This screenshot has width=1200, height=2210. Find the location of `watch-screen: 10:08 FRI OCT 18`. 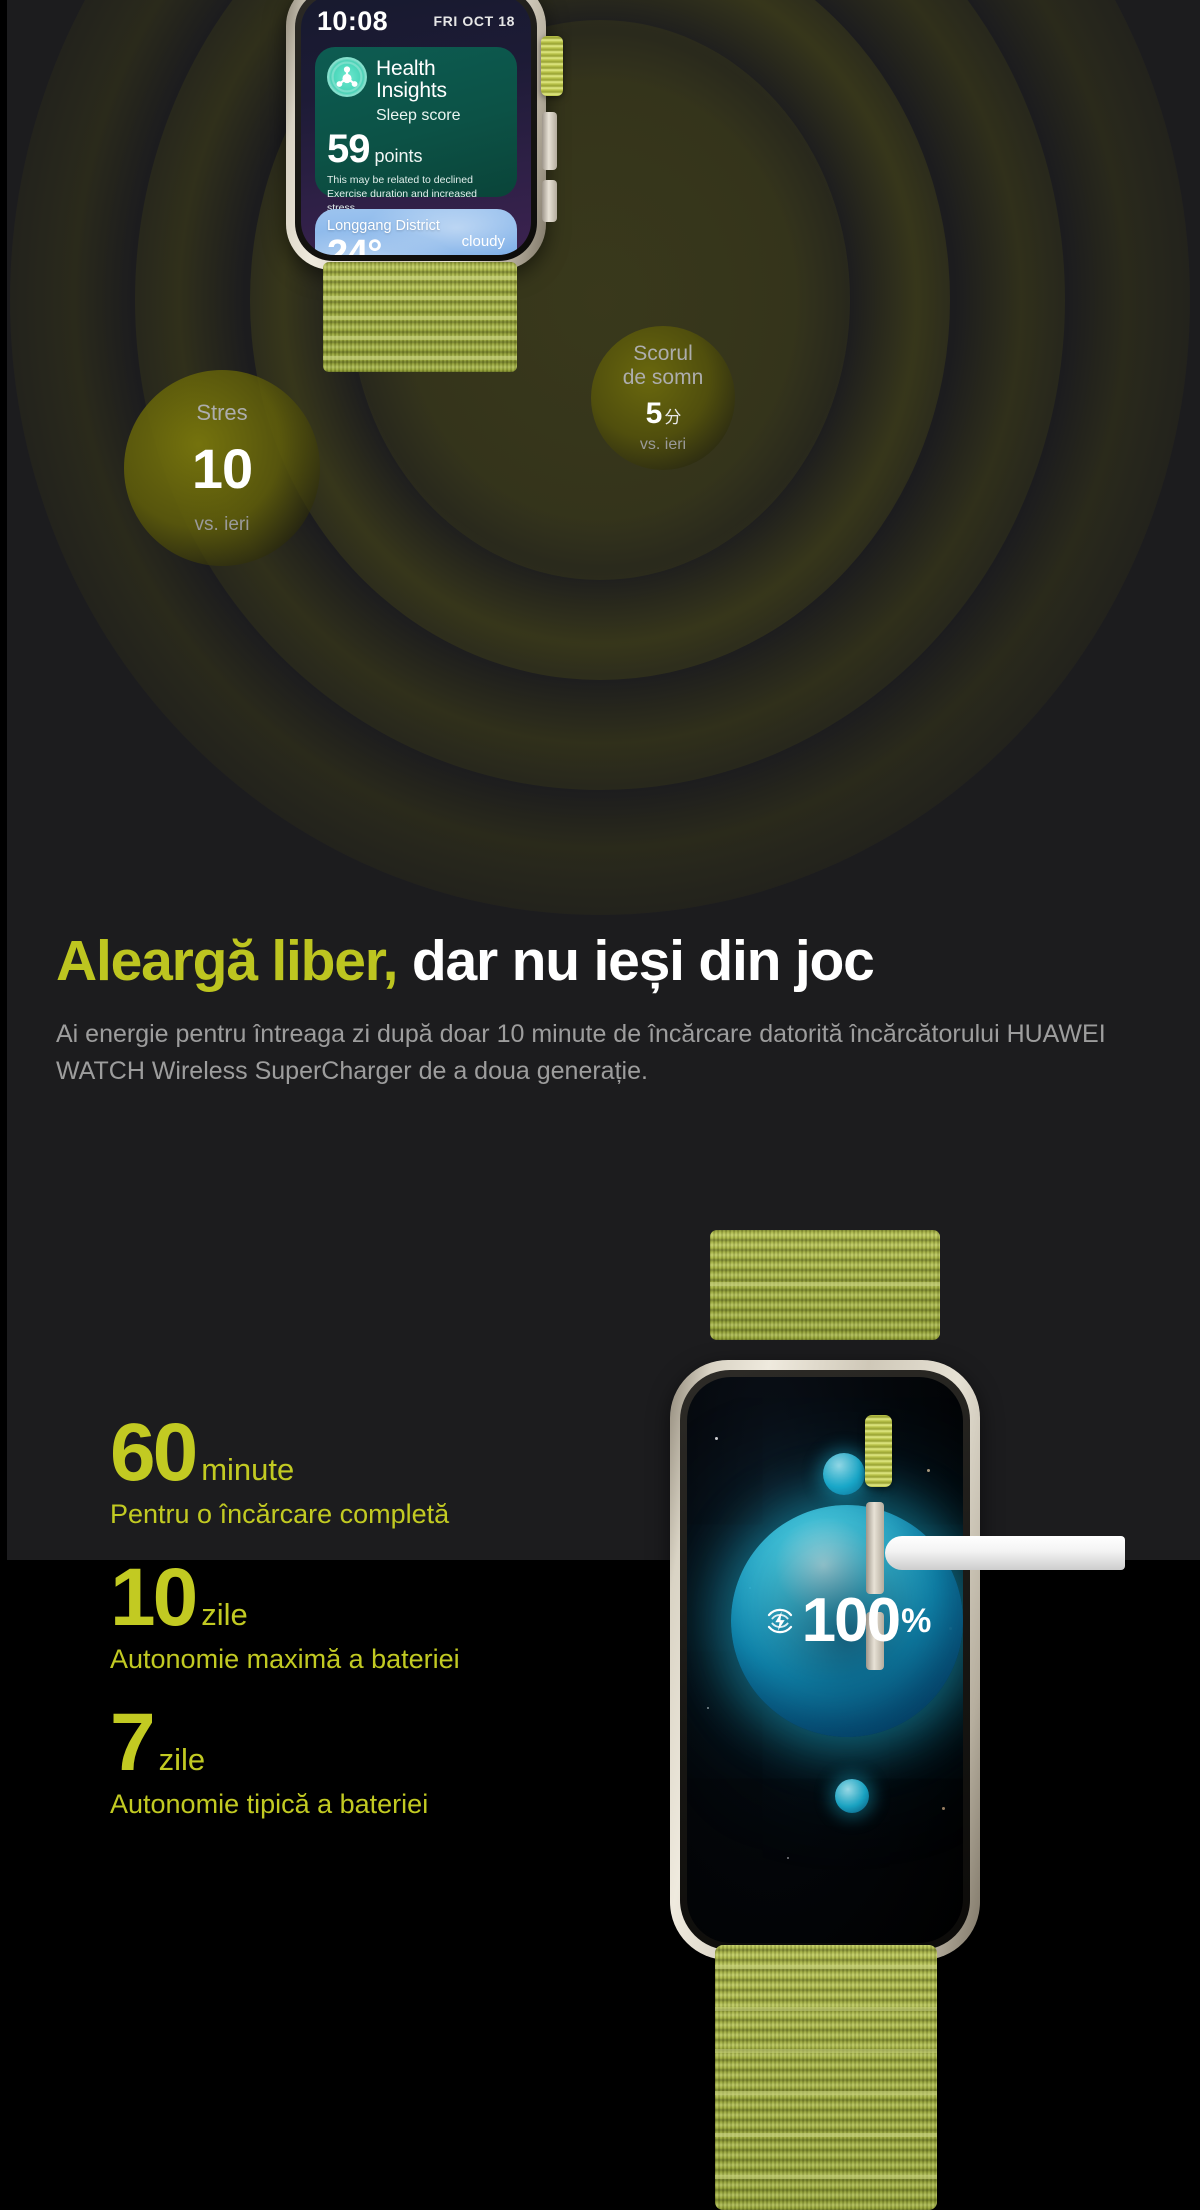

watch-screen: 10:08 FRI OCT 18 is located at coordinates (416, 127).